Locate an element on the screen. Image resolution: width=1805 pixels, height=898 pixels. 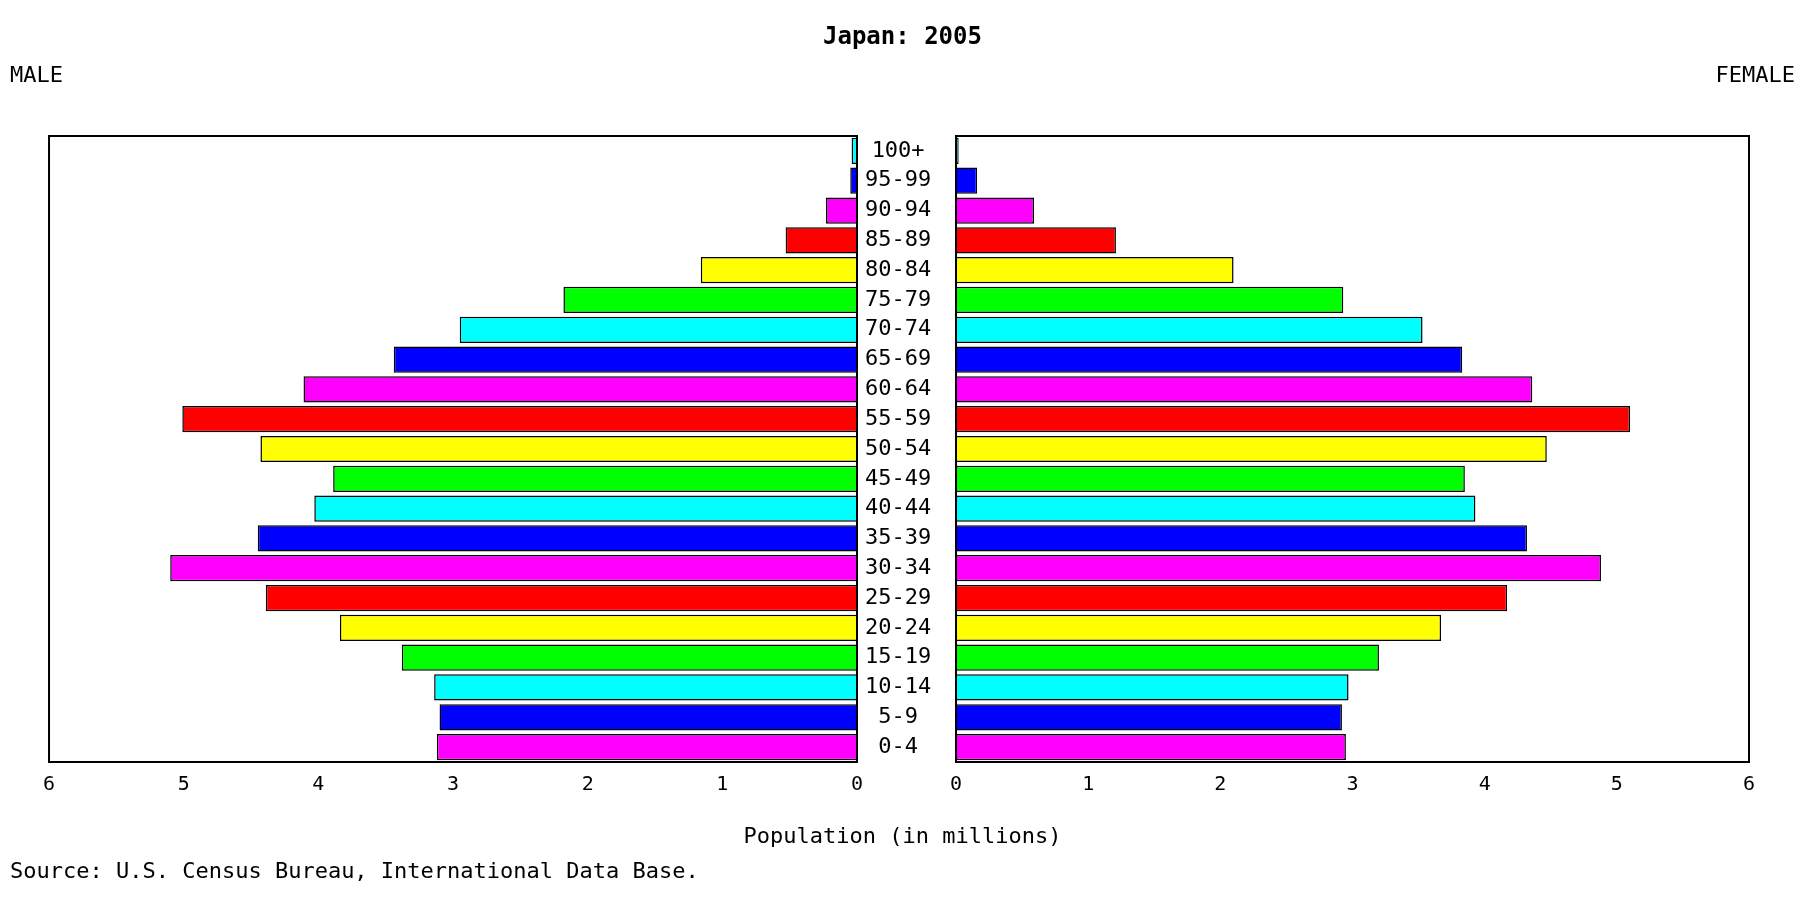
chart-subtitle: FEMALE is located at coordinates (1755, 74).